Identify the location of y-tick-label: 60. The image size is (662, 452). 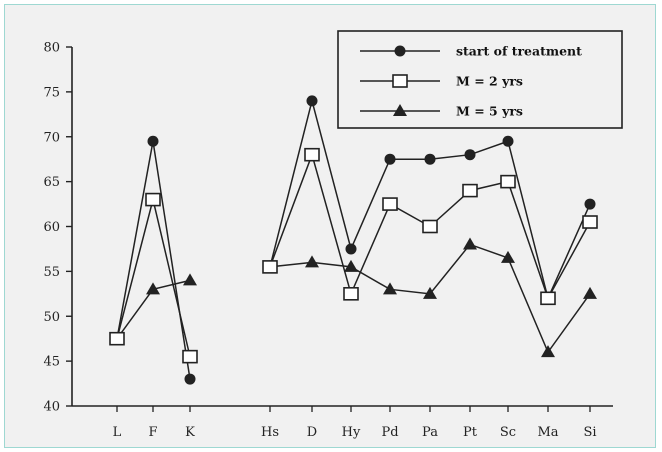
(51, 227).